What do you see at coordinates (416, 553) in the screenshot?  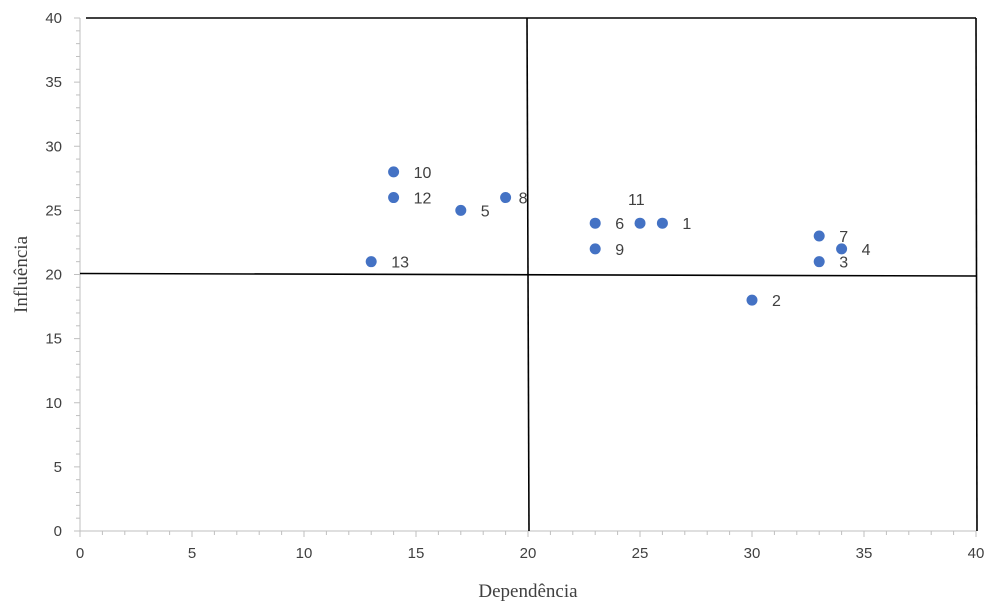 I see `x-tick-label: 15` at bounding box center [416, 553].